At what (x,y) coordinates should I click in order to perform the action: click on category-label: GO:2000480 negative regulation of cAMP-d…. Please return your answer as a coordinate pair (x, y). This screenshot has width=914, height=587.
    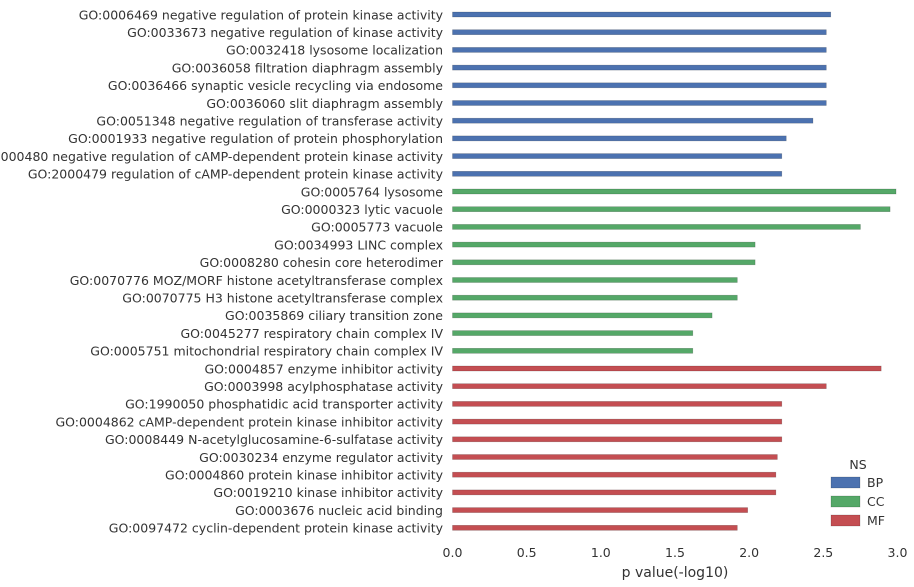
    Looking at the image, I should click on (222, 156).